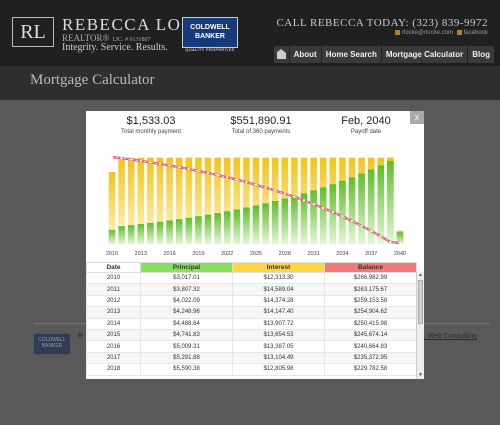 The height and width of the screenshot is (425, 500). What do you see at coordinates (420, 325) in the screenshot?
I see `table-scrollbar: ▲ ▼` at bounding box center [420, 325].